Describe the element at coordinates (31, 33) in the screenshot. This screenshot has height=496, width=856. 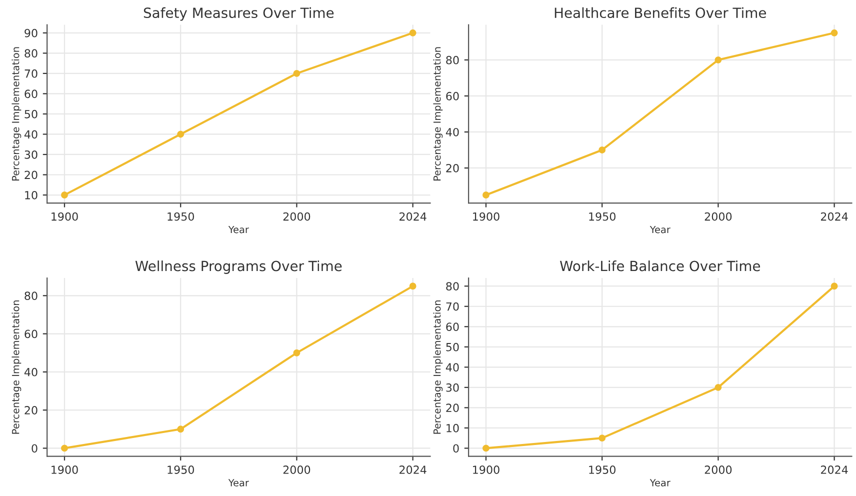
I see `y-tick-label: 90` at that location.